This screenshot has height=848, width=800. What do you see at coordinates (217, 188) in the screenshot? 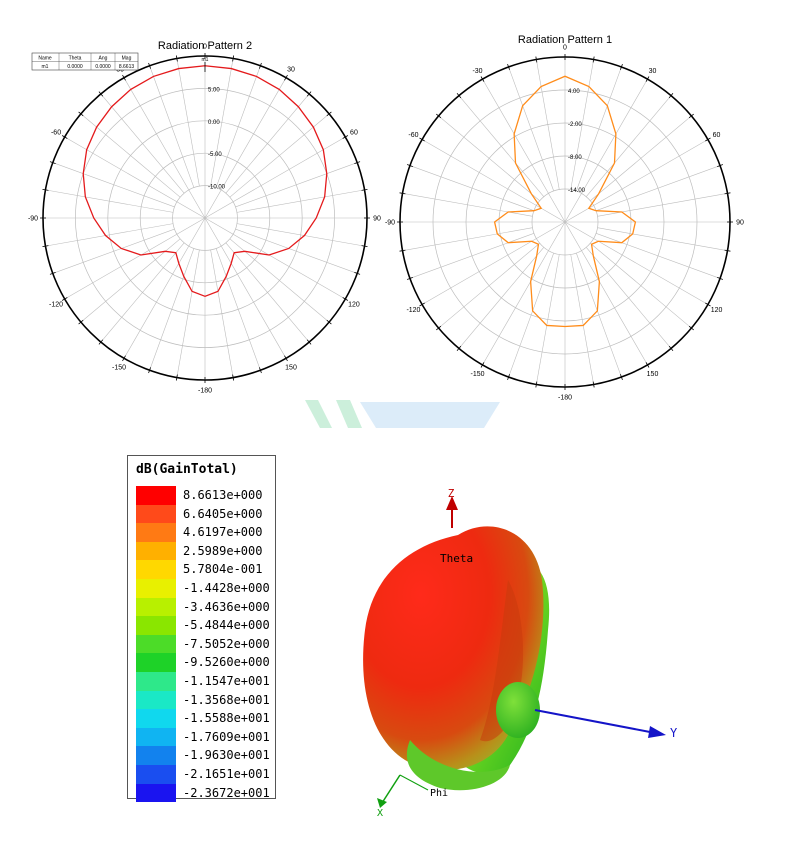
I see `radial-tick-label: -10.00` at bounding box center [217, 188].